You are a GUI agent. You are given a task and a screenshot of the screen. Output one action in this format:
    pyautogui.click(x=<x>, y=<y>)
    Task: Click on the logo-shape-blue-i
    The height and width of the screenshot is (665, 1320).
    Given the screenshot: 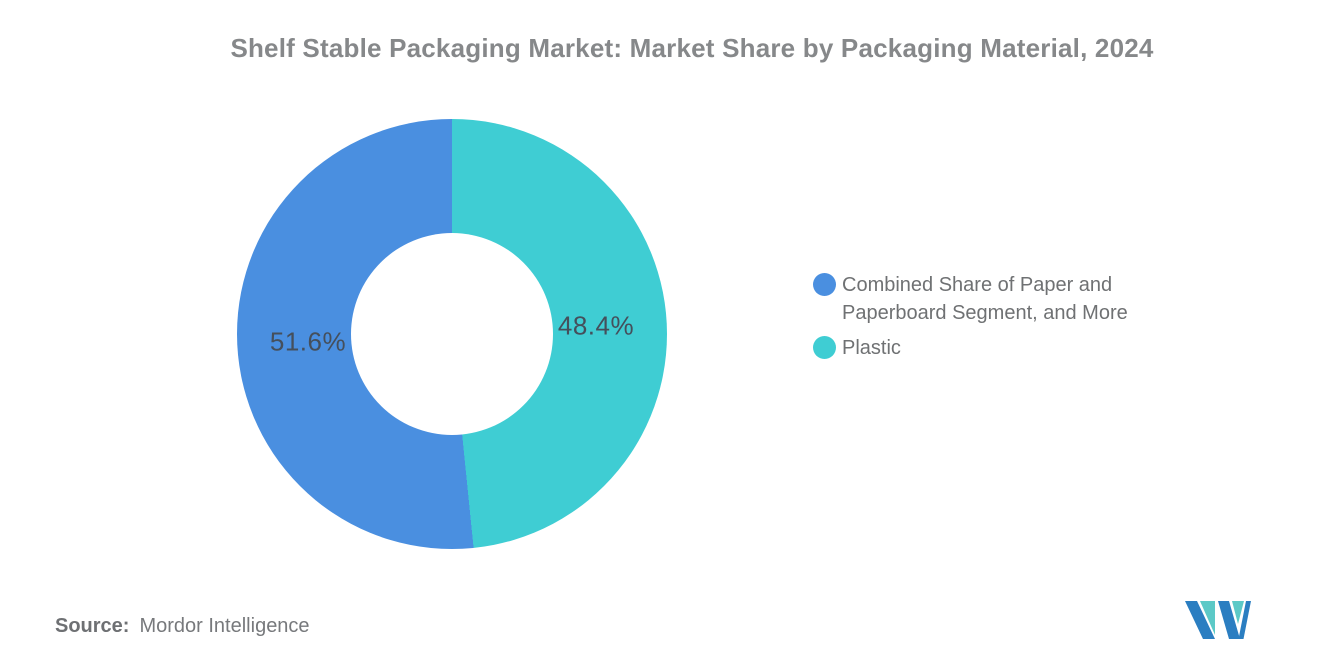 What is the action you would take?
    pyautogui.click(x=1244, y=620)
    